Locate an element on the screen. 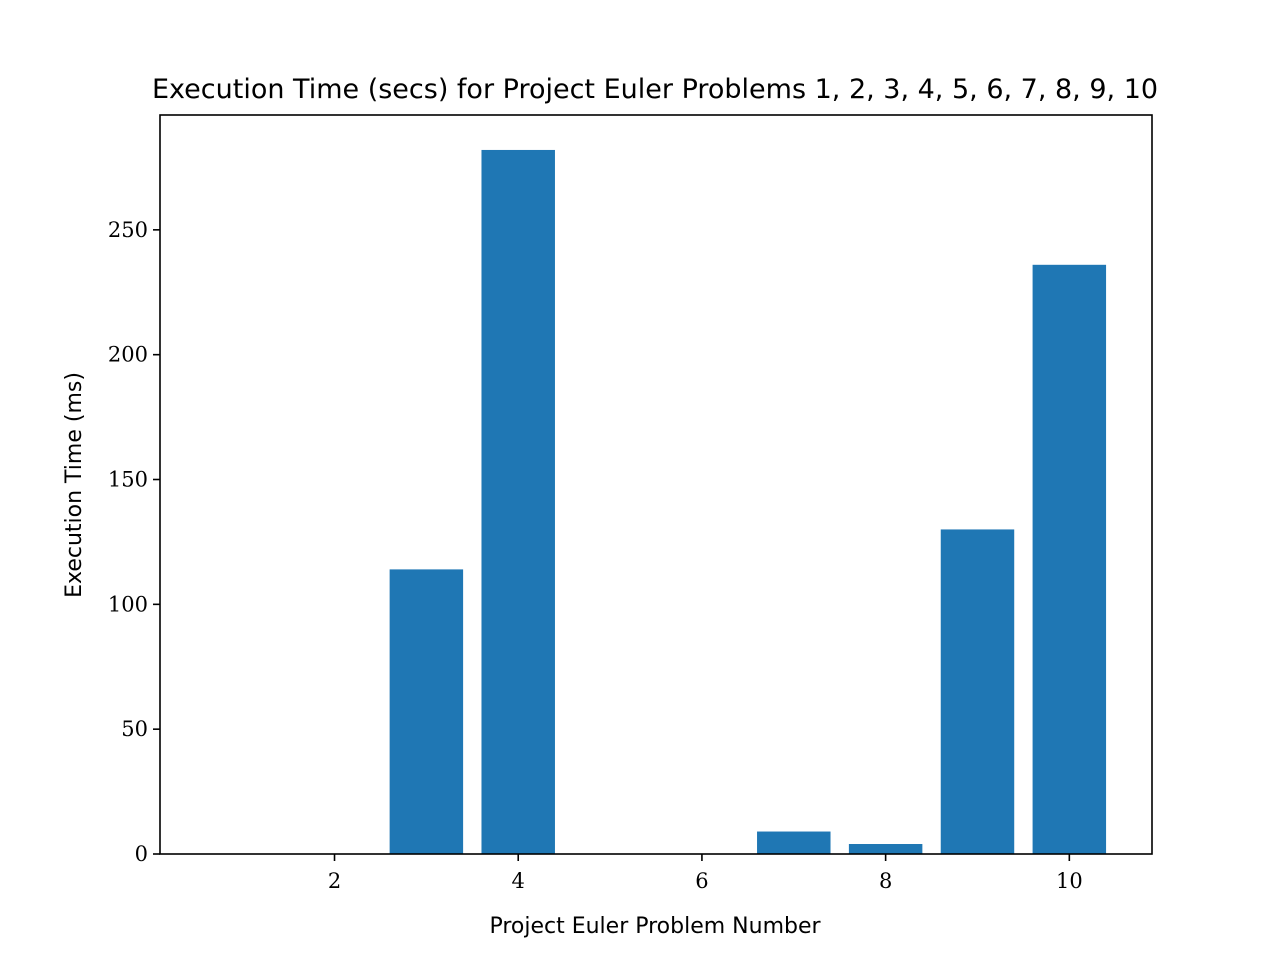 The height and width of the screenshot is (960, 1280). x-axis: 2 4 6 8 10 is located at coordinates (705, 873).